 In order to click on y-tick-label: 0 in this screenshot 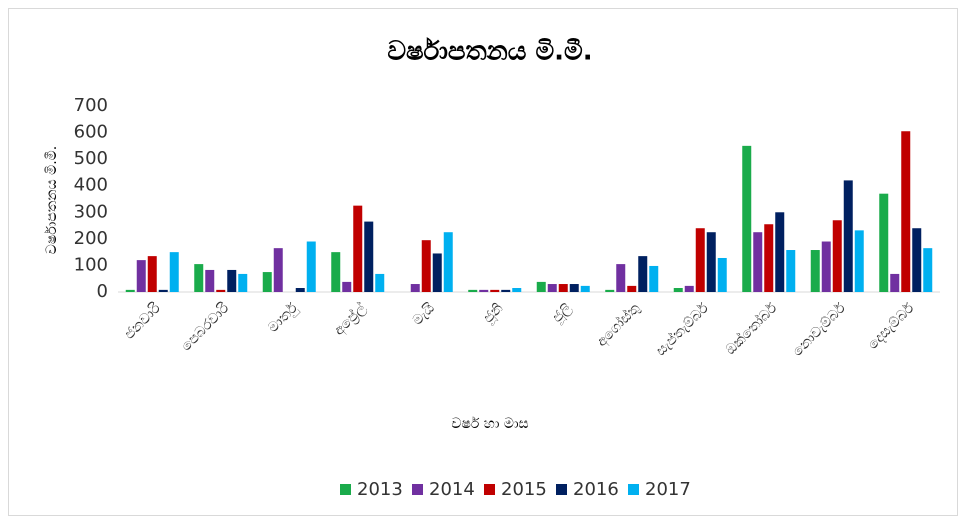, I will do `click(102, 291)`.